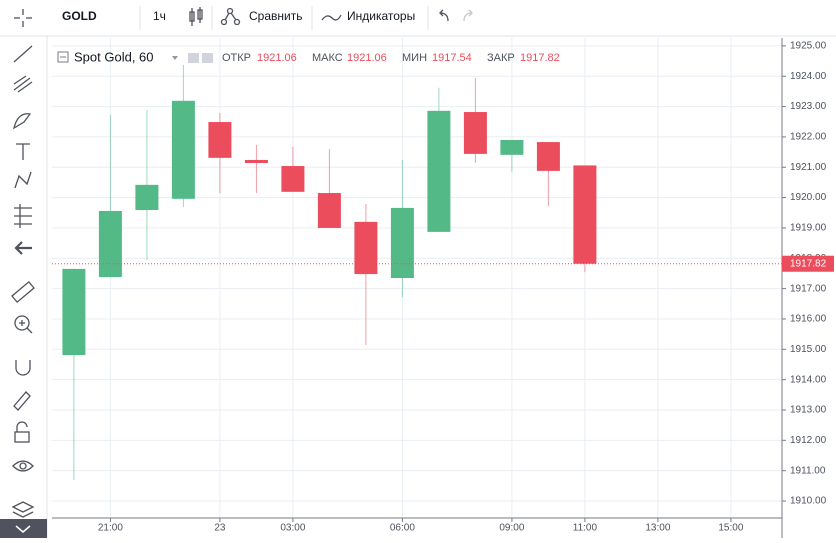  I want to click on symbol: GOLD, so click(79, 16).